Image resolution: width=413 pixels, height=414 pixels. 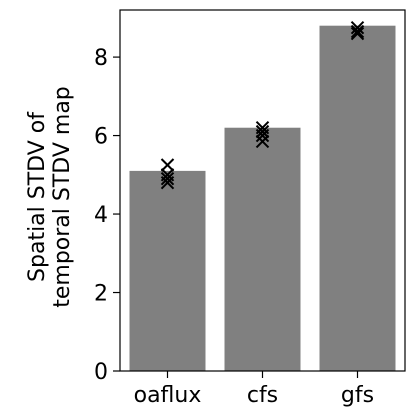 I want to click on y-axis-label: Spatial STDV of temporal STDV map, so click(x=50, y=197).